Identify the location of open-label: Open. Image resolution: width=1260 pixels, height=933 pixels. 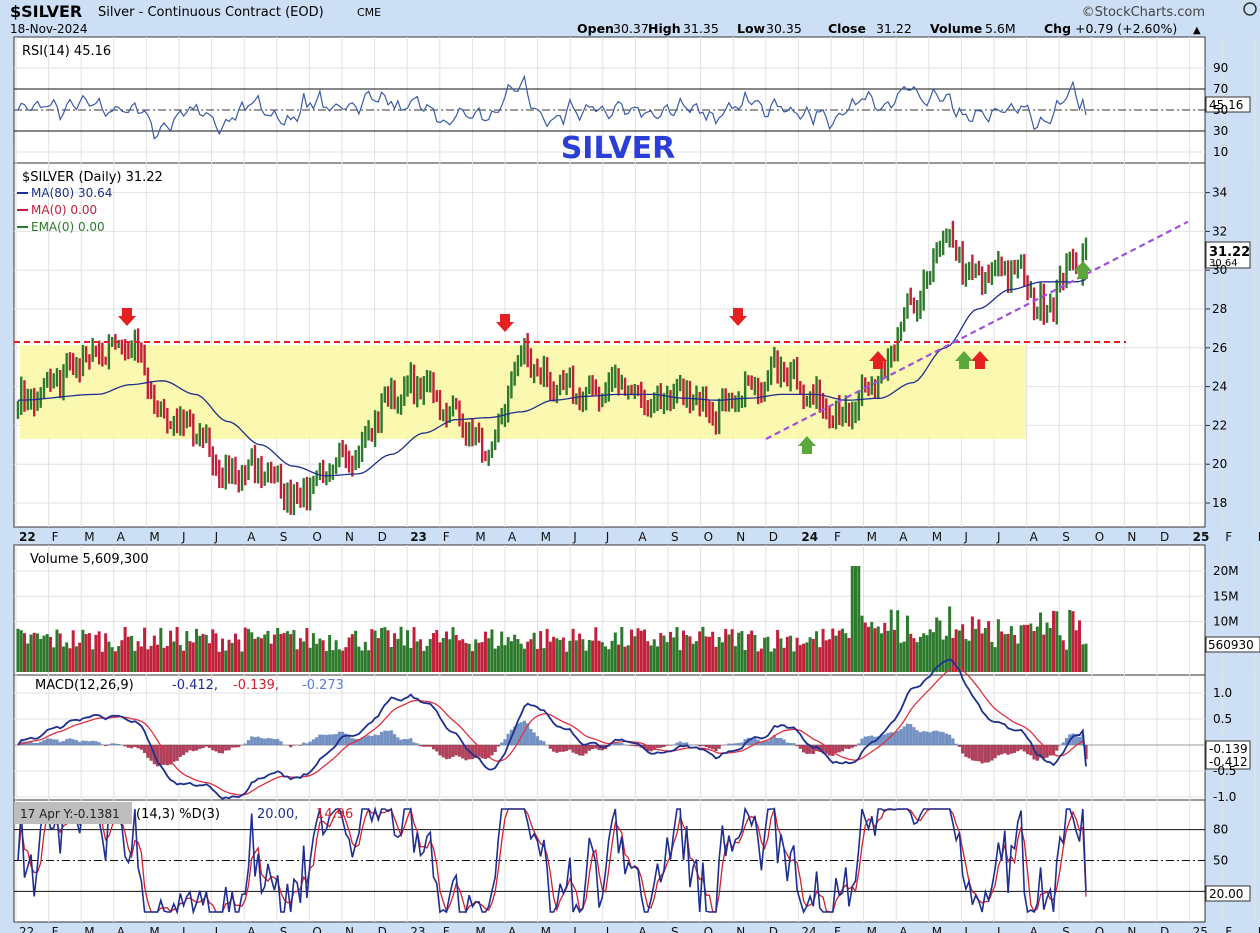
(595, 28).